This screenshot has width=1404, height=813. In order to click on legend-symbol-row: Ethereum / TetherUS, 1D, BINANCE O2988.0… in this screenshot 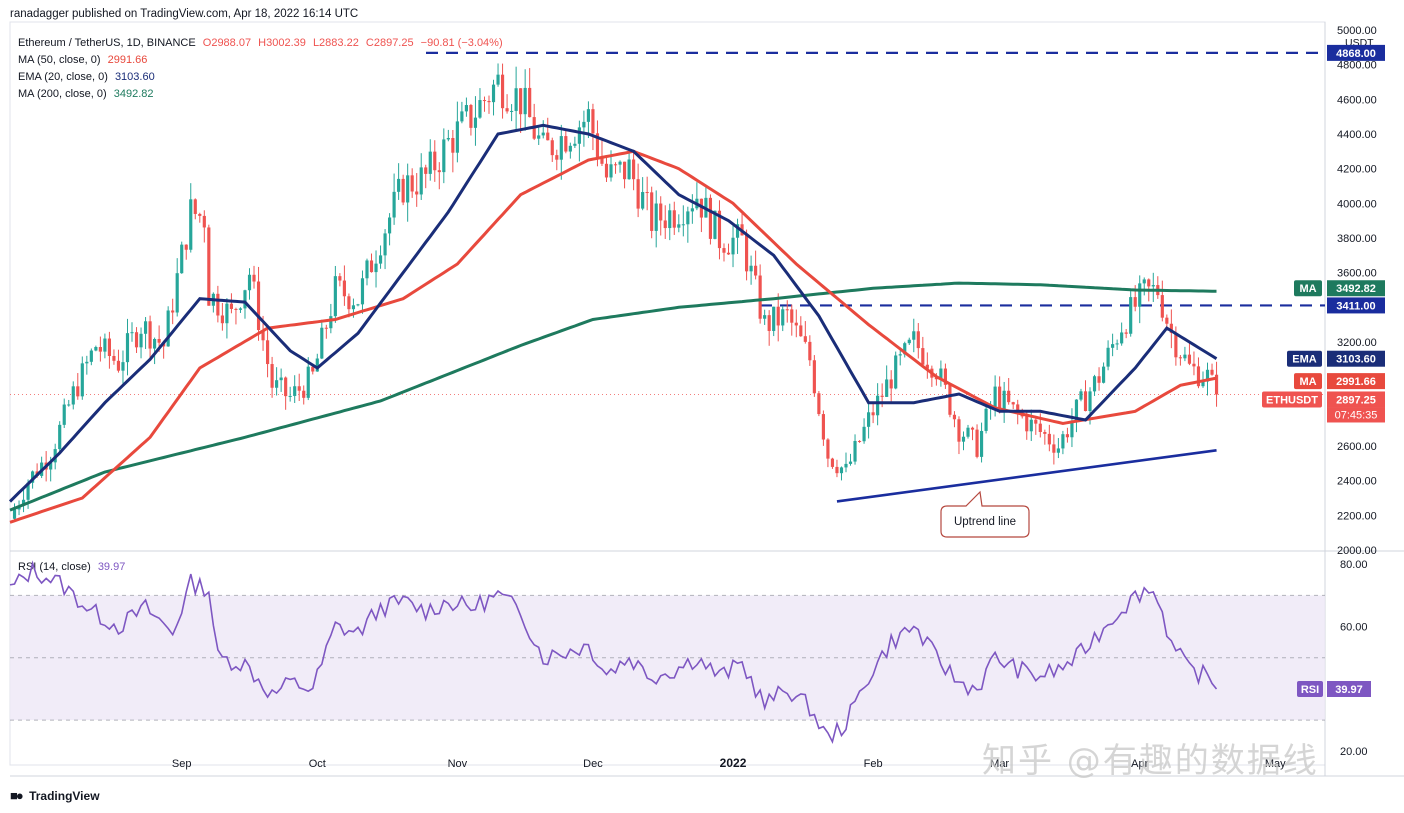, I will do `click(260, 43)`.